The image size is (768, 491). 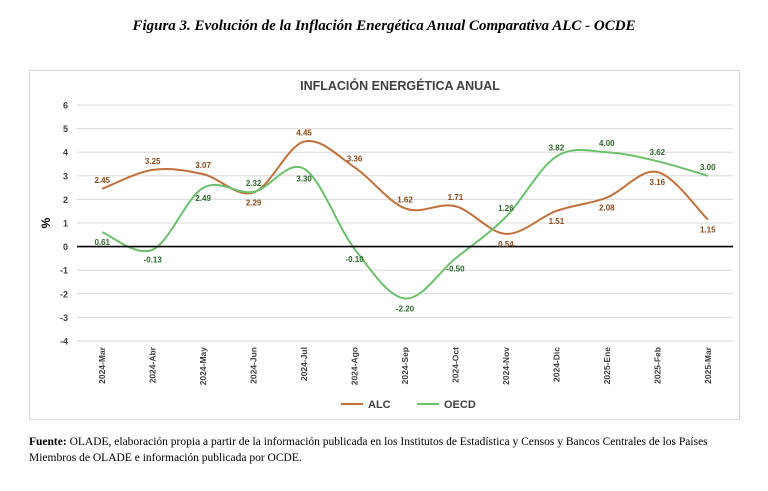 What do you see at coordinates (405, 199) in the screenshot?
I see `data-label-alc: 1.62` at bounding box center [405, 199].